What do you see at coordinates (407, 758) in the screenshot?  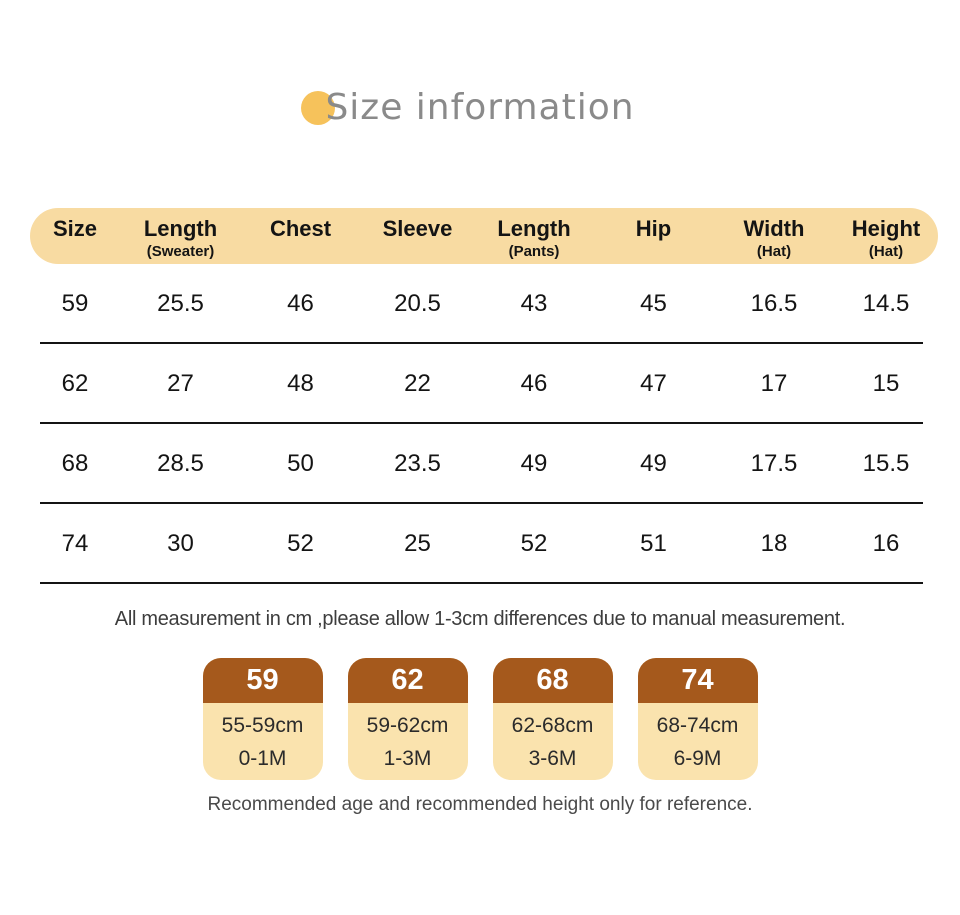 I see `size-card-age-range: 1-3M` at bounding box center [407, 758].